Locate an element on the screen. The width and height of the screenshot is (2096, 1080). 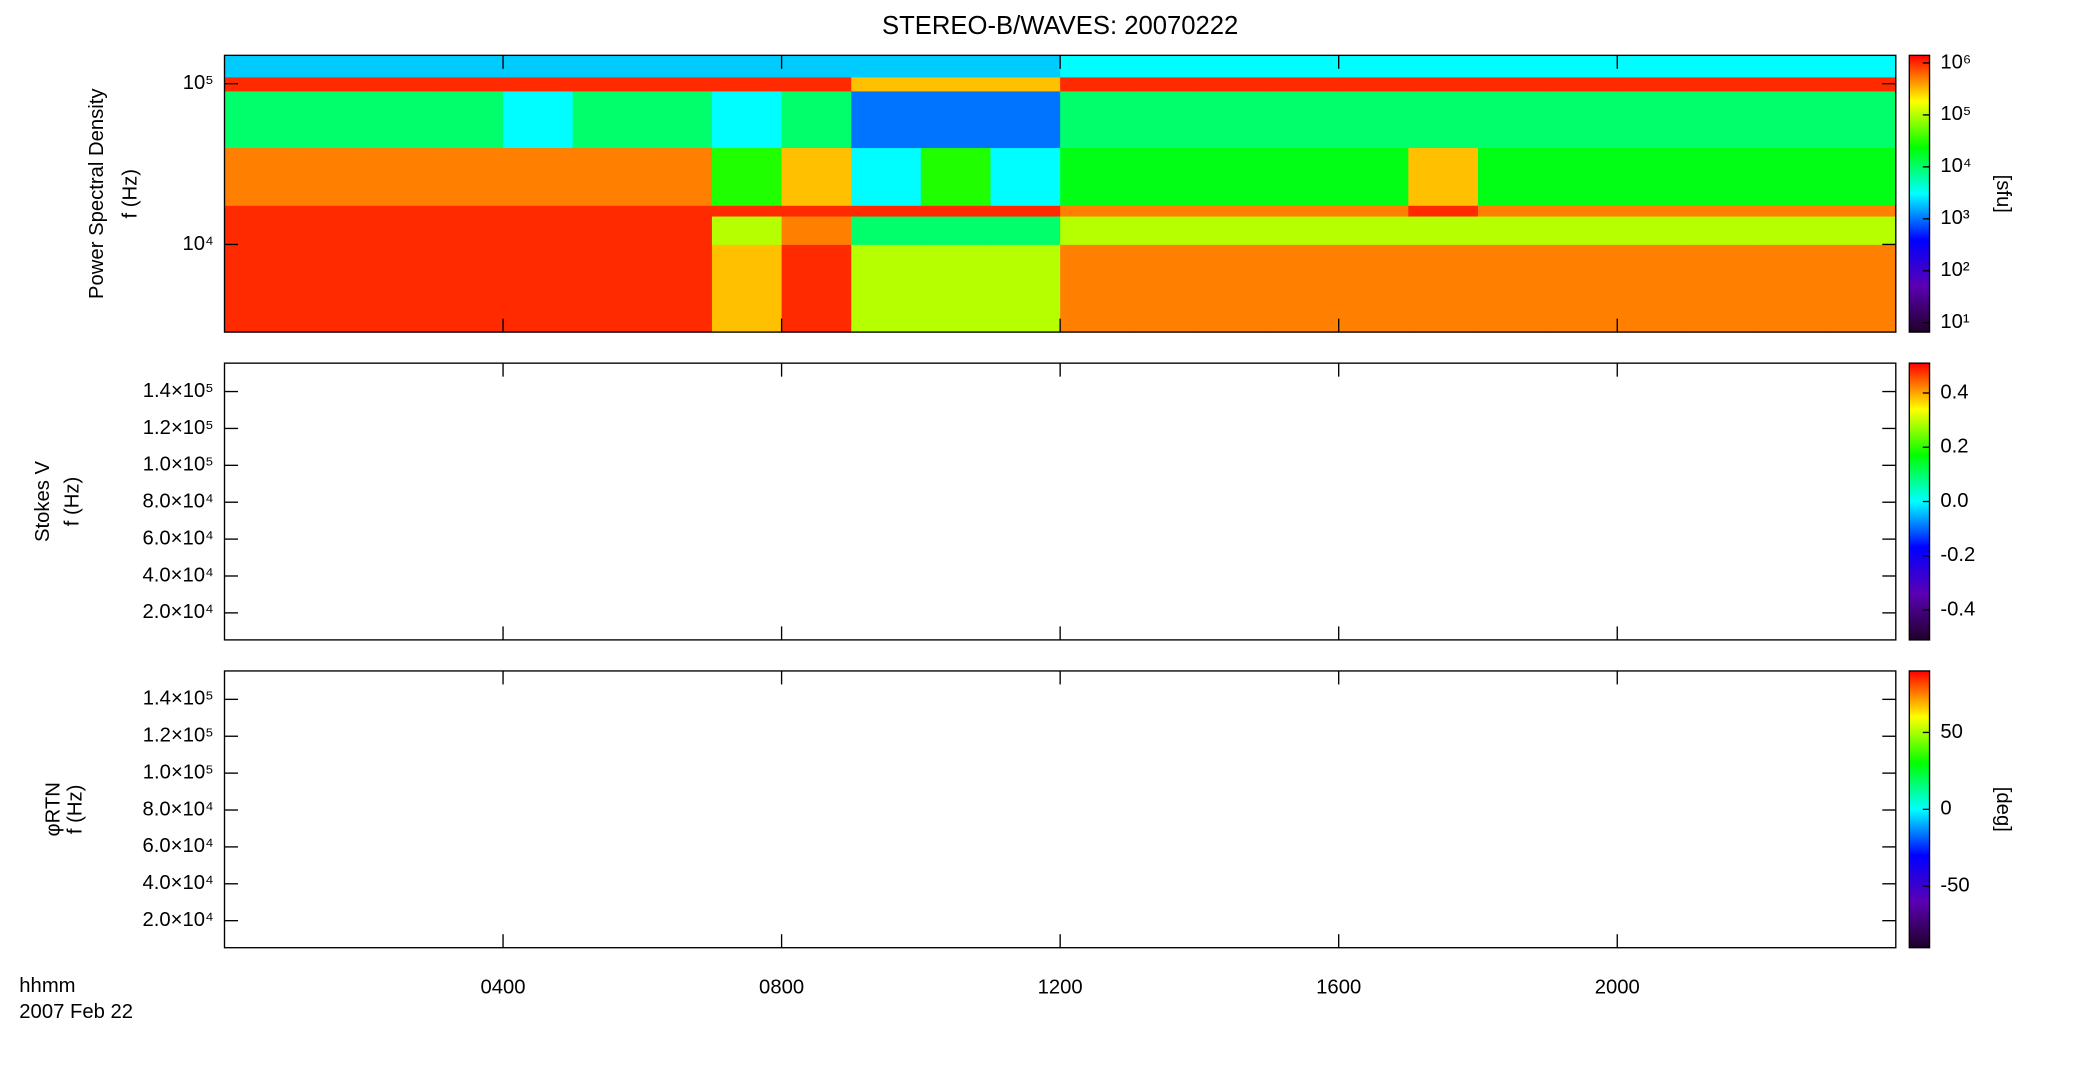
colorbar-tick-label: 10³ is located at coordinates (1955, 218).